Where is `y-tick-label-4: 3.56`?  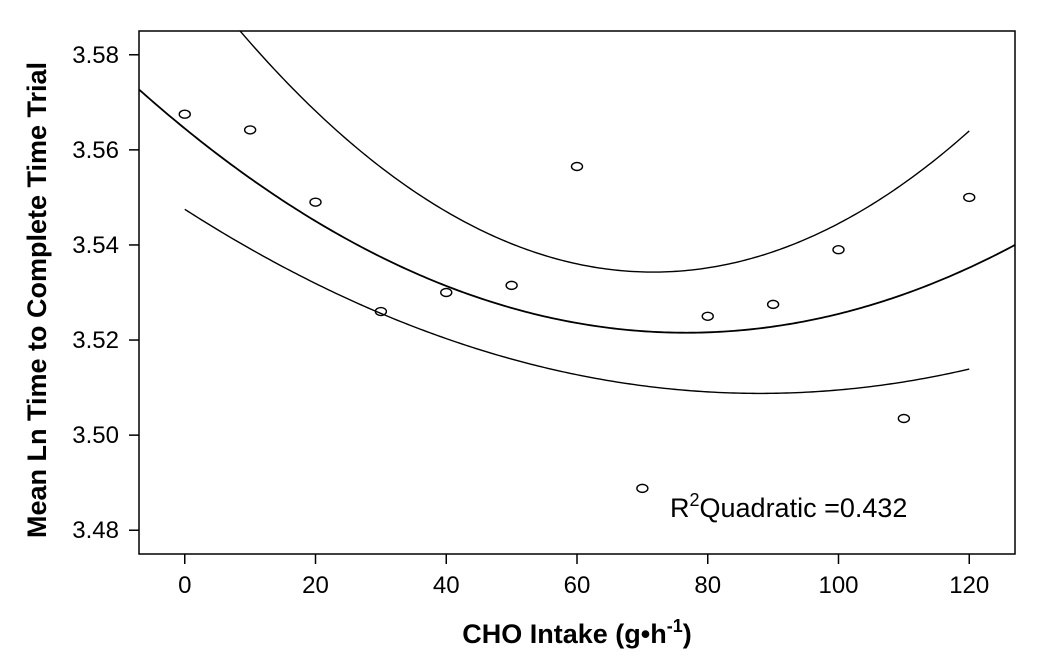
y-tick-label-4: 3.56 is located at coordinates (95, 150).